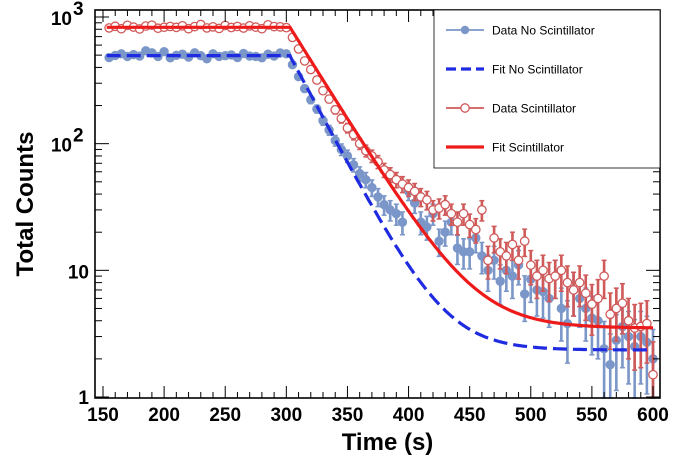 Image resolution: width=676 pixels, height=457 pixels. I want to click on x-tick-label: 550, so click(592, 415).